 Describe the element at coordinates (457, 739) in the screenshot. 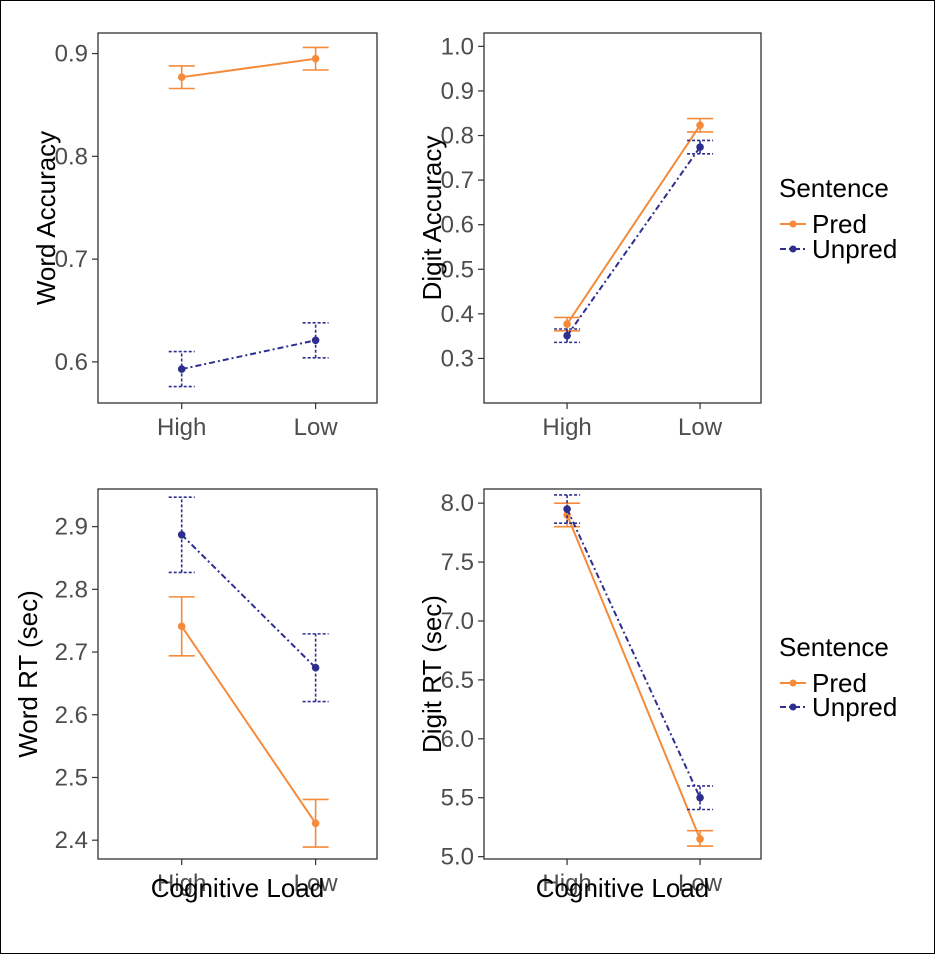

I see `y-tick-label: 6.0` at that location.